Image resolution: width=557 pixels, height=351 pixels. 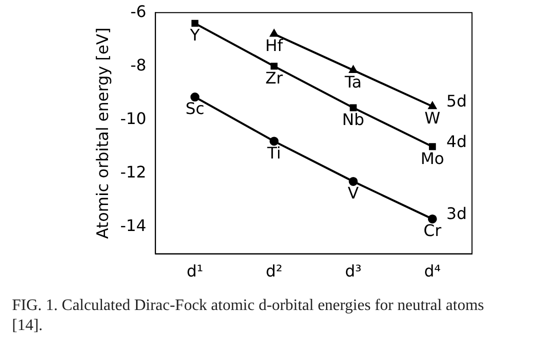 I want to click on x-tick-label: d², so click(x=274, y=271).